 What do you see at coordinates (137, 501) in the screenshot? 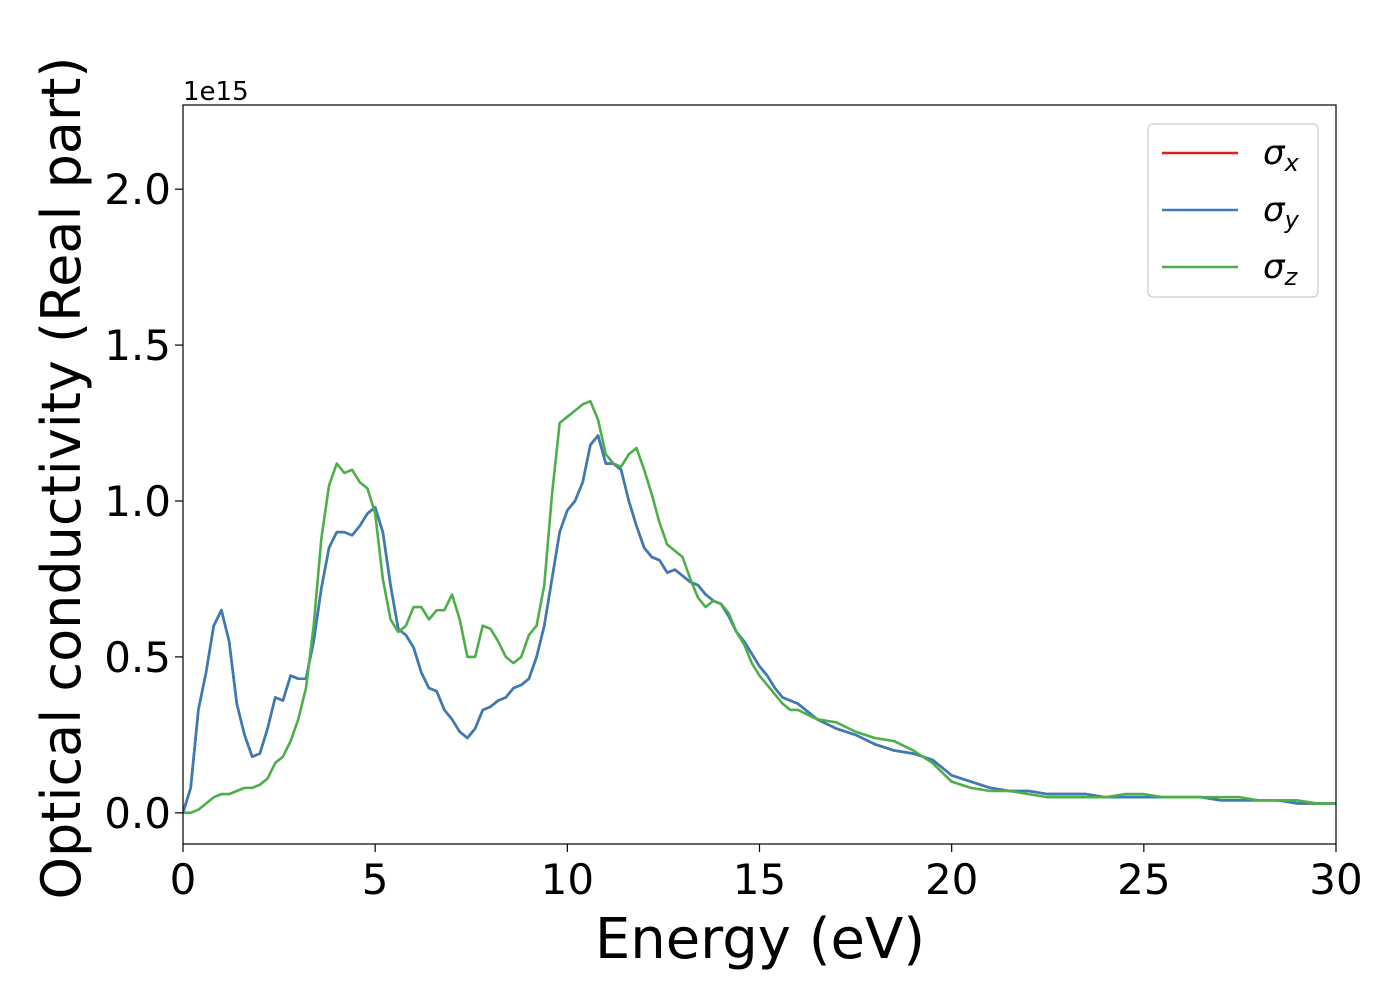
I see `y-tick-label: 1.0` at bounding box center [137, 501].